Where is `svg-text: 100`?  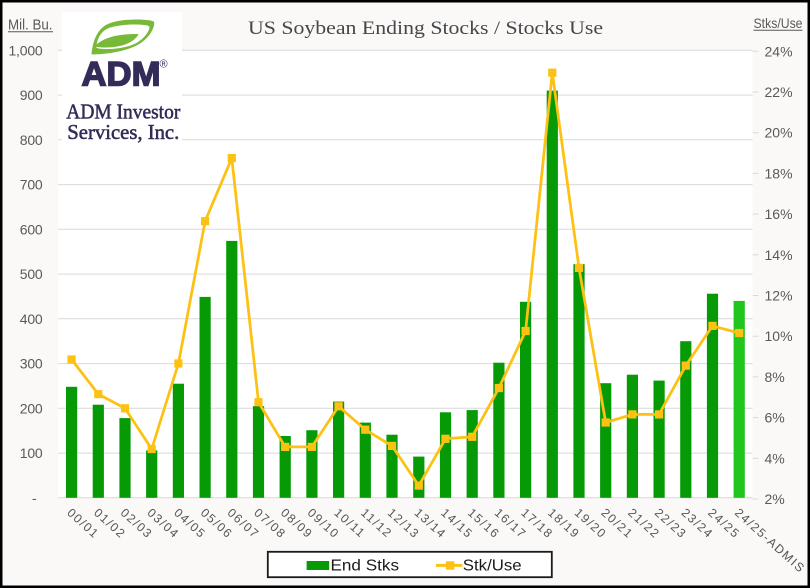 svg-text: 100 is located at coordinates (31, 453).